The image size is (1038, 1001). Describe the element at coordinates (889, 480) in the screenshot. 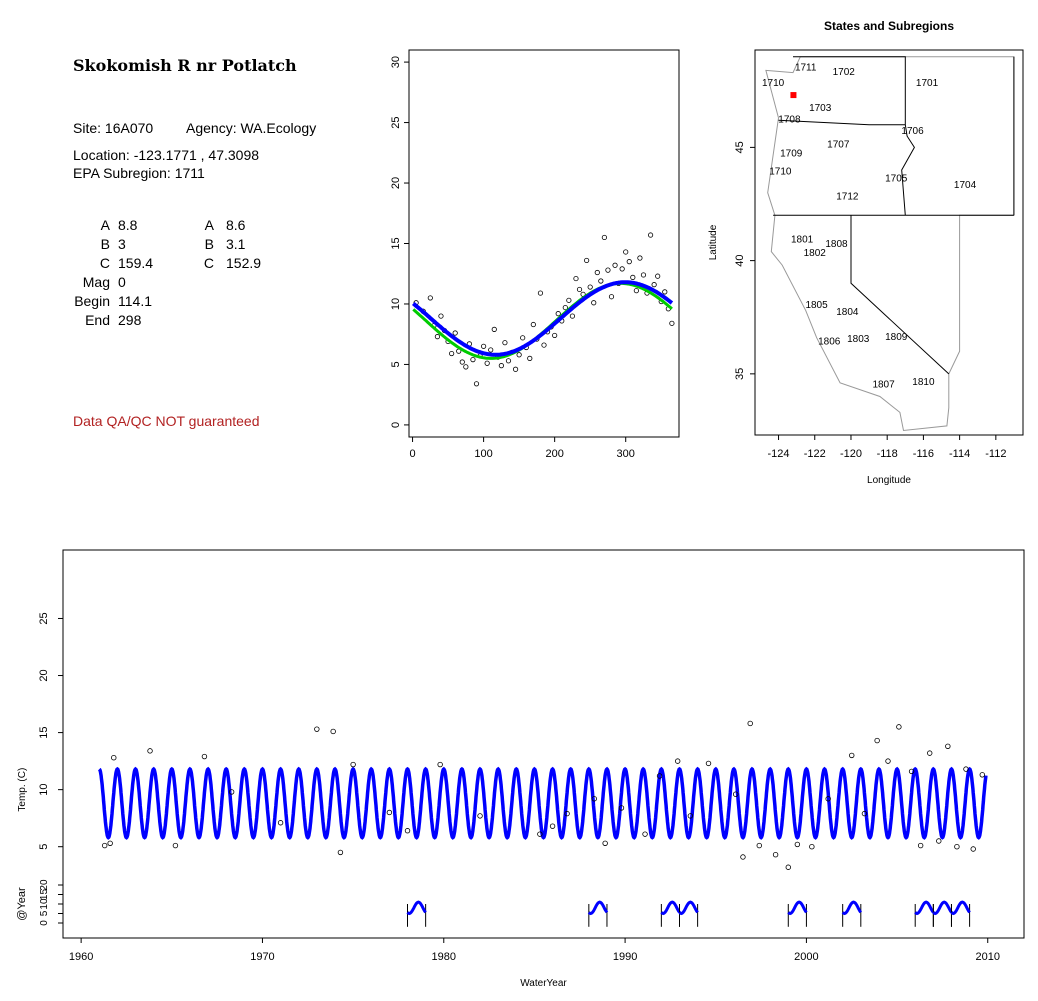

I see `x-axis-label: Longitude` at that location.